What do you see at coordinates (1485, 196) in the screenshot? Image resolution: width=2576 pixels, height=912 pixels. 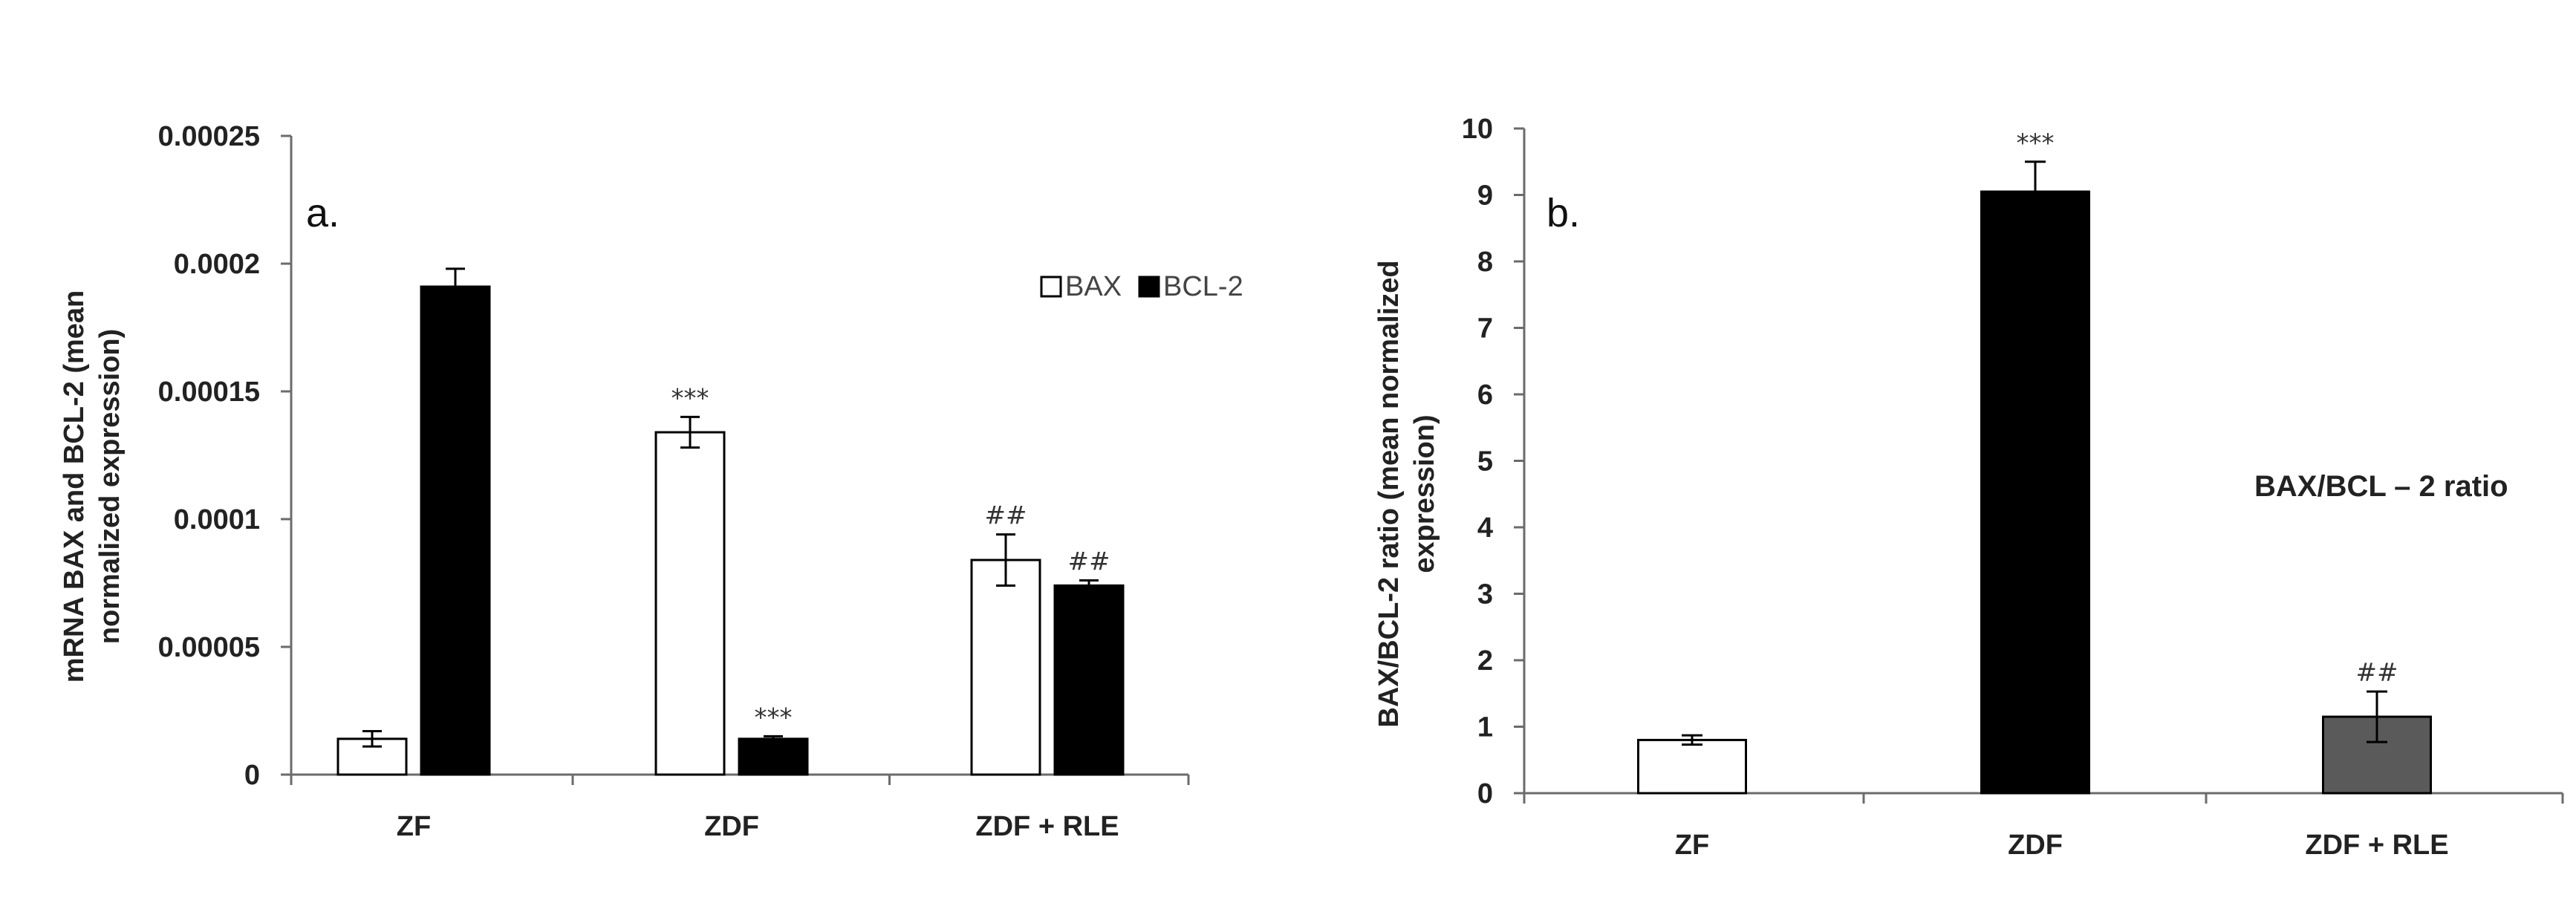 I see `panel-b-y-tick-label: 9` at bounding box center [1485, 196].